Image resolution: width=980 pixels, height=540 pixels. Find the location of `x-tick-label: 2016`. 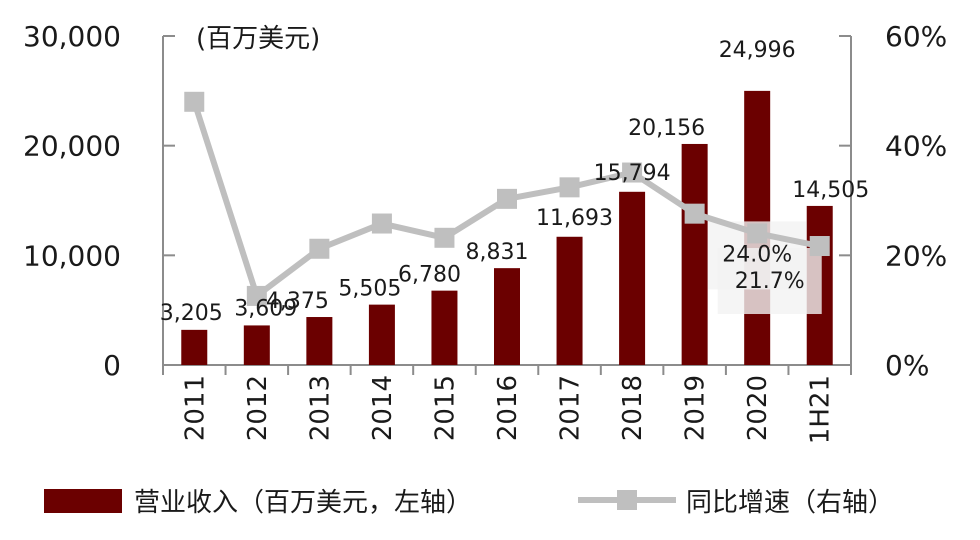

x-tick-label: 2016 is located at coordinates (508, 408).